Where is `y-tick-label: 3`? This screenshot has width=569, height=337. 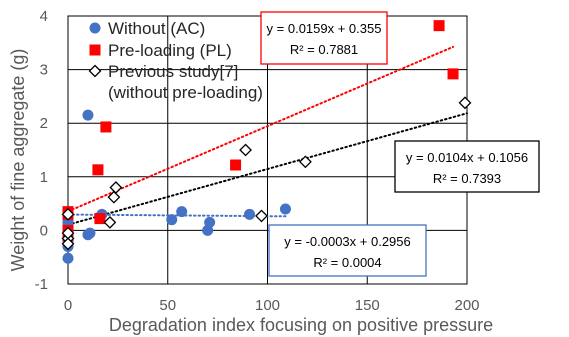 y-tick-label: 3 is located at coordinates (44, 70).